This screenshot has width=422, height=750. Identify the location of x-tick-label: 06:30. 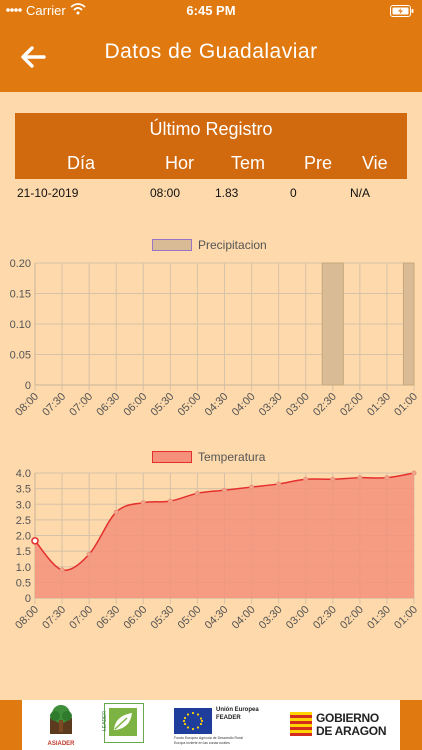
(108, 618).